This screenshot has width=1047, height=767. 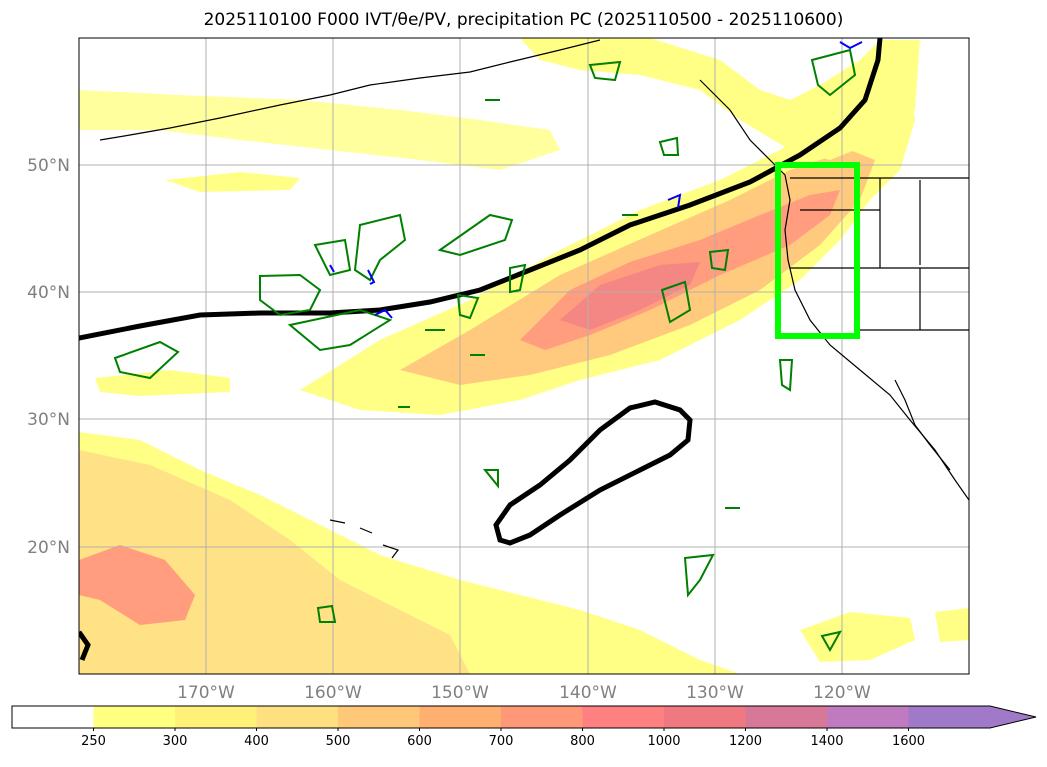 I want to click on pv-negative-e, so click(x=851, y=45).